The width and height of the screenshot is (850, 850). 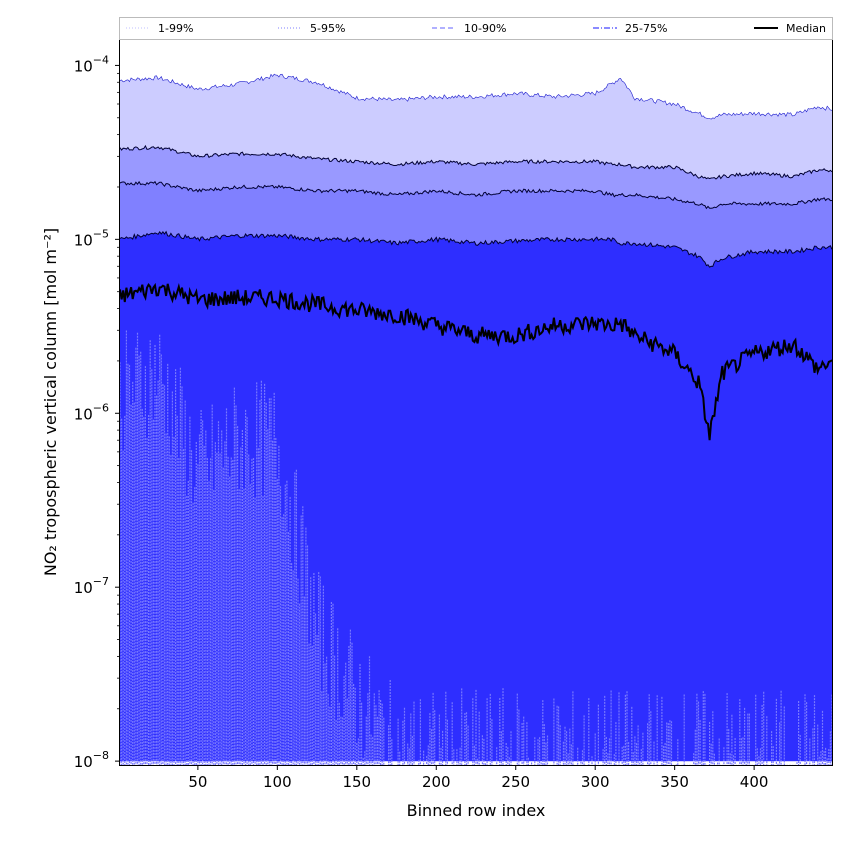 What do you see at coordinates (476, 96) in the screenshot?
I see `edge-1-99%` at bounding box center [476, 96].